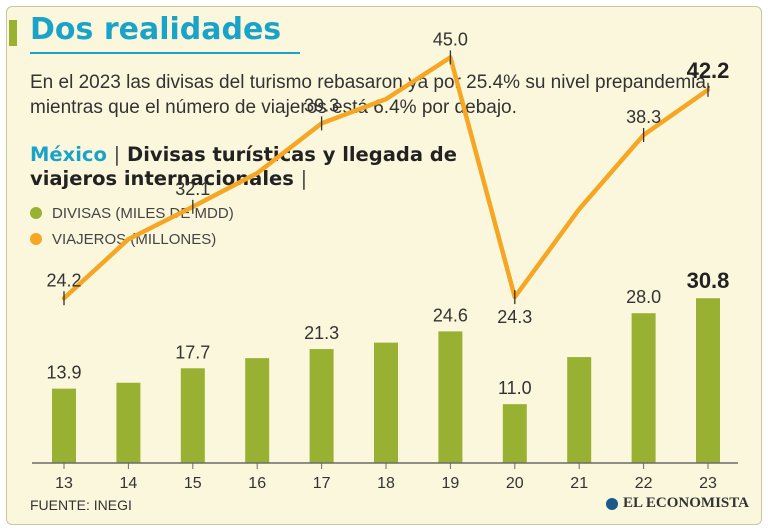 The image size is (768, 531). I want to click on x-tick-label-18: 18, so click(386, 483).